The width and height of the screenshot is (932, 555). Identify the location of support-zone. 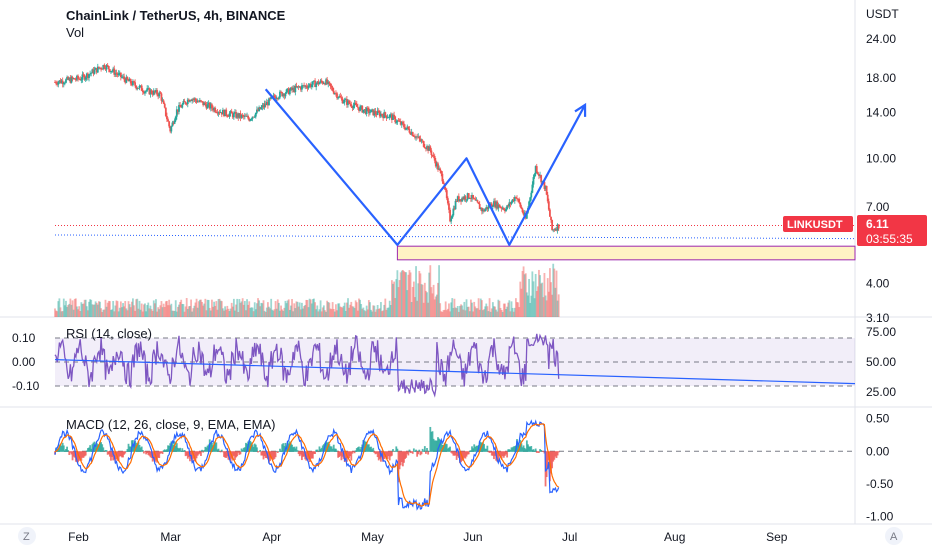
(626, 253).